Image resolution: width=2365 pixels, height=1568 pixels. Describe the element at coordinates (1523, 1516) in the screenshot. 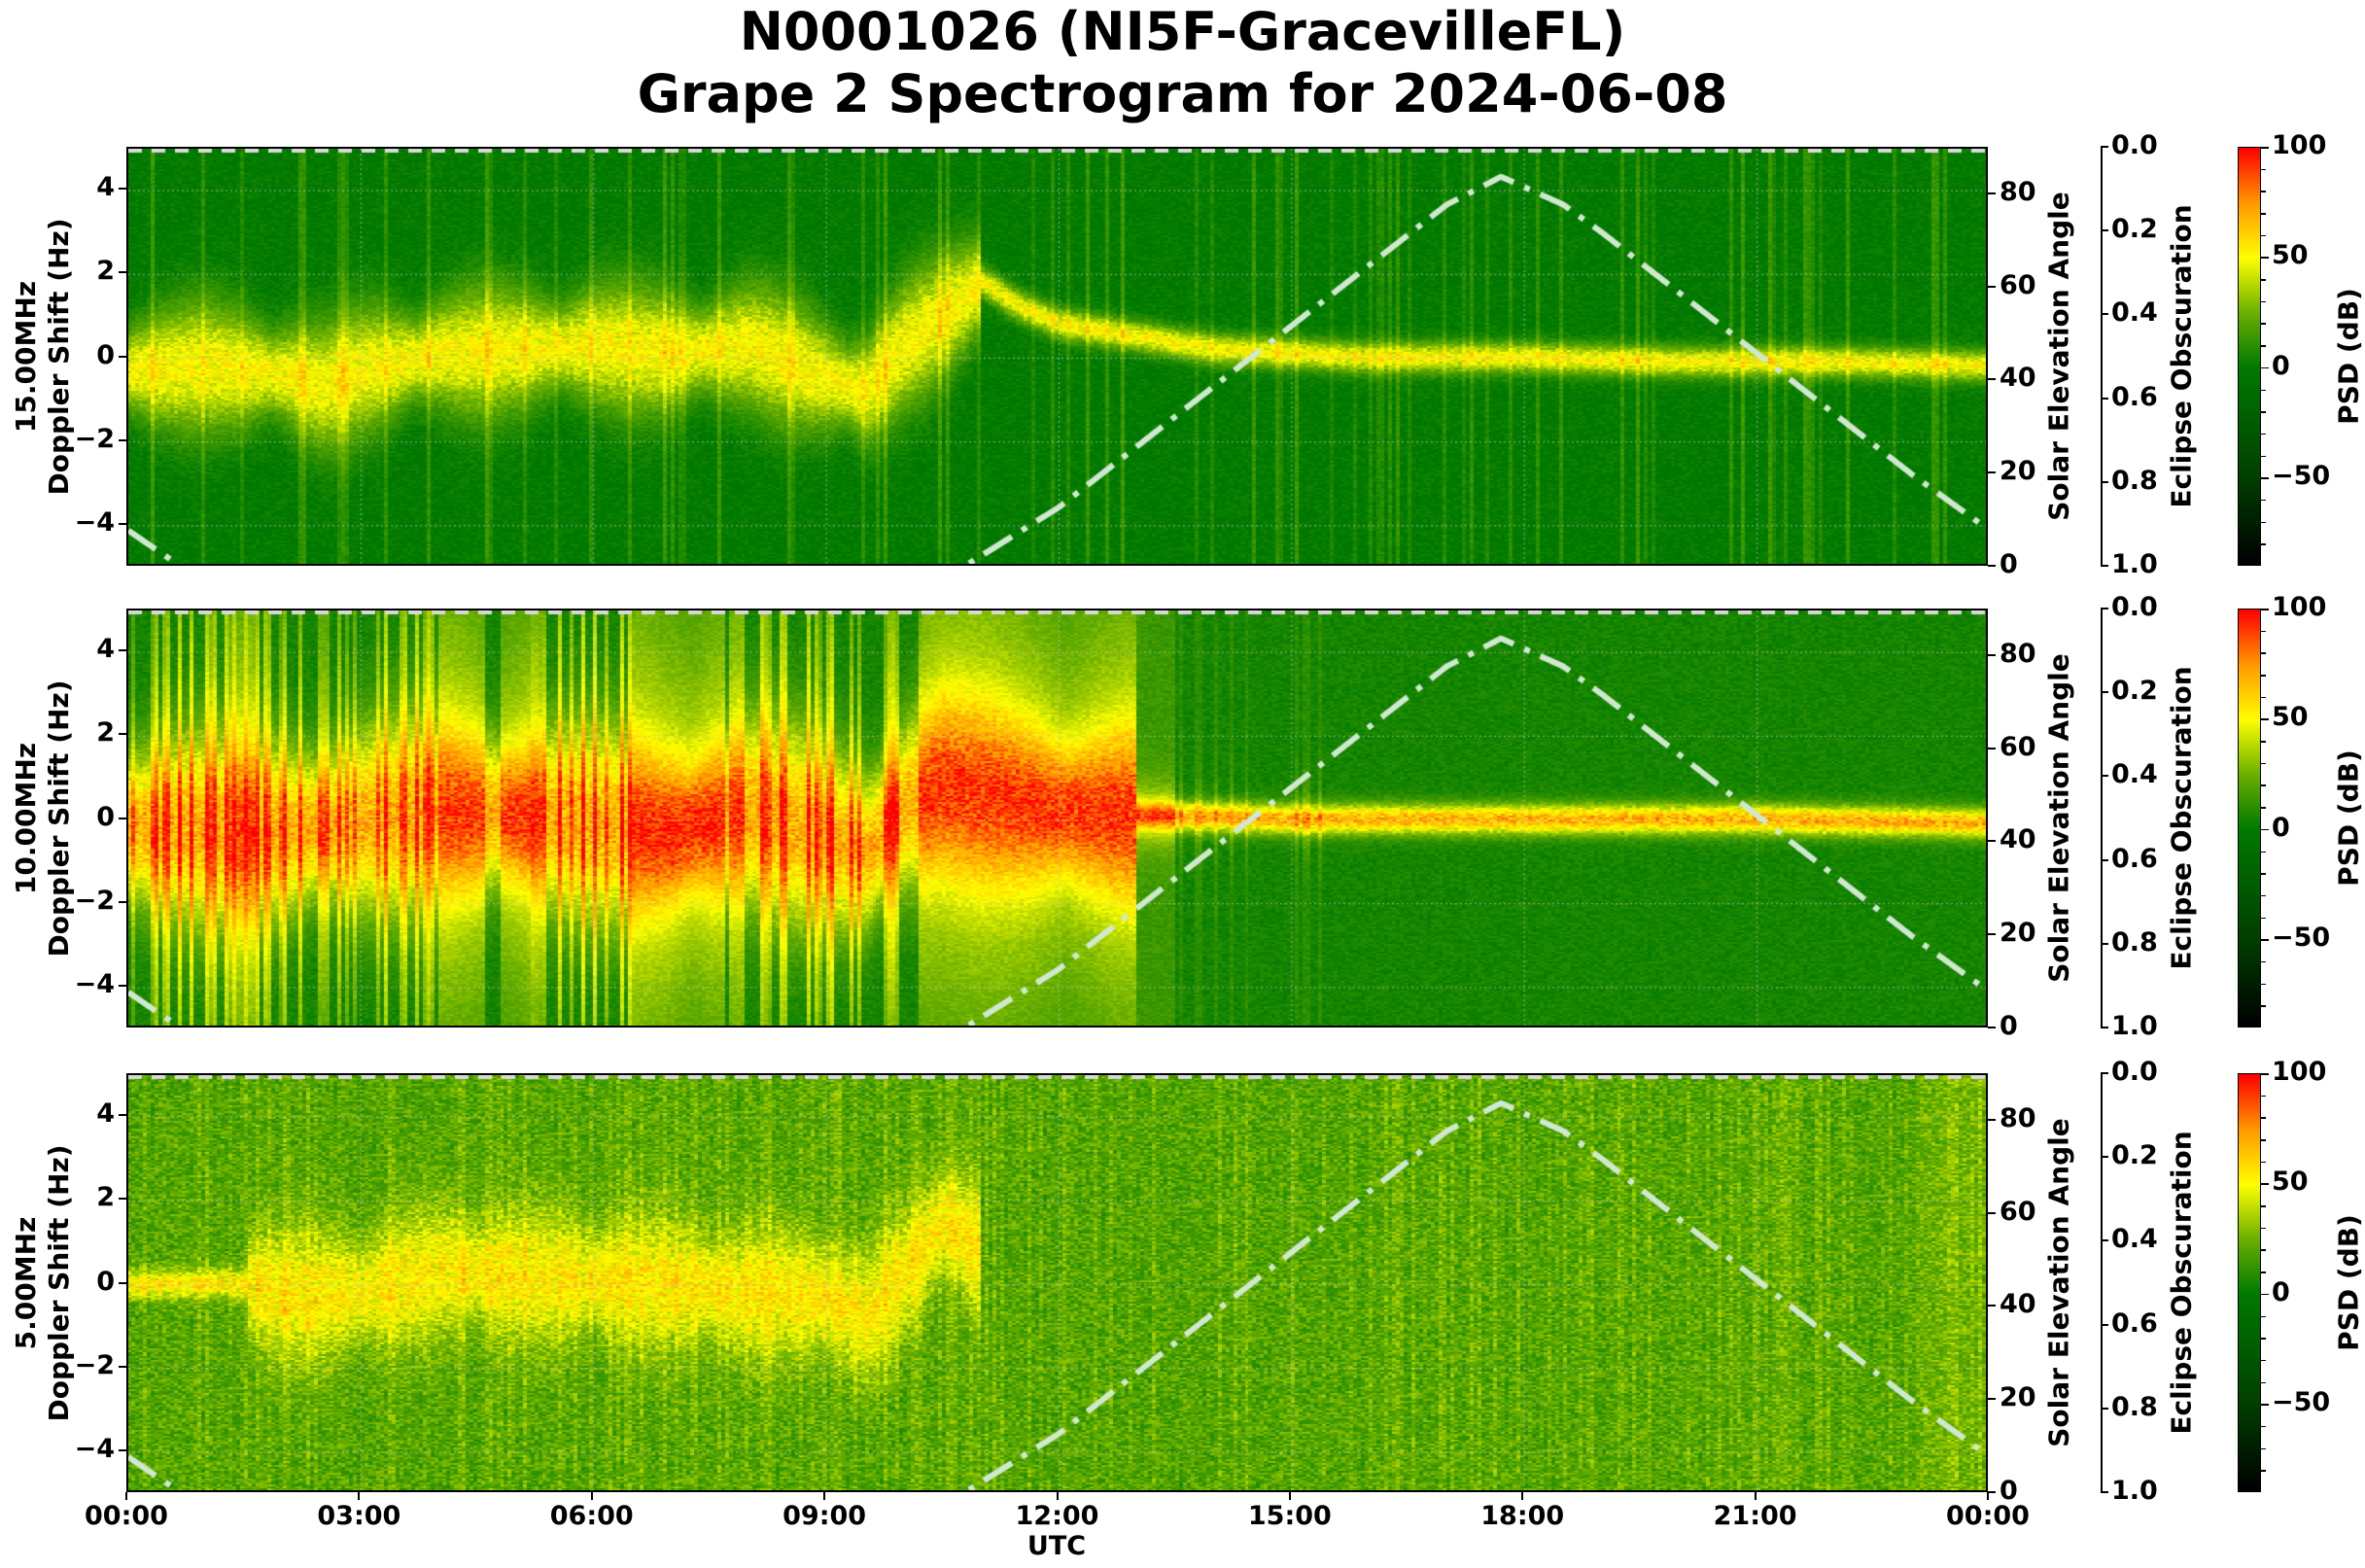

I see `x-tick-label: 18:00` at that location.